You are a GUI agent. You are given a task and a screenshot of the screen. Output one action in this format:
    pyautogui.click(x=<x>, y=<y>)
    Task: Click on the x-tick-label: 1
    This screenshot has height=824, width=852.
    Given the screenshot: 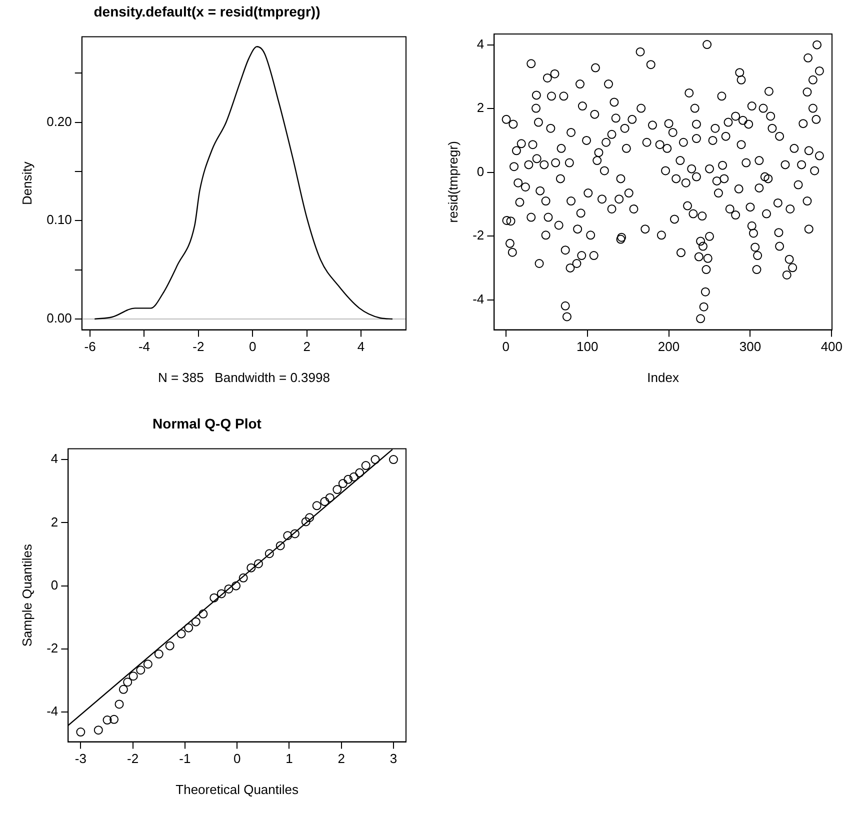 What is the action you would take?
    pyautogui.click(x=289, y=758)
    